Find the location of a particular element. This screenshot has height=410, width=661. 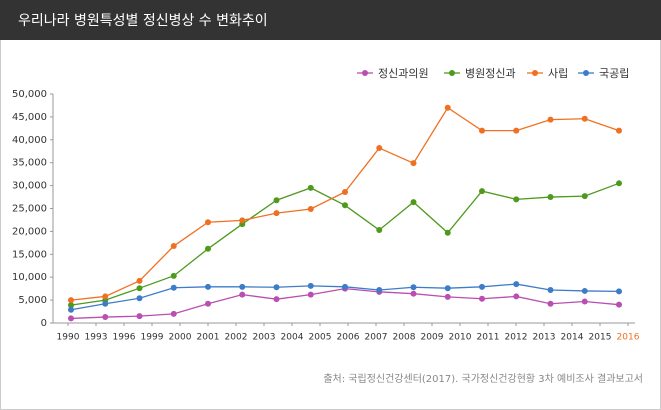

x-tick-label: 1999 is located at coordinates (152, 338).